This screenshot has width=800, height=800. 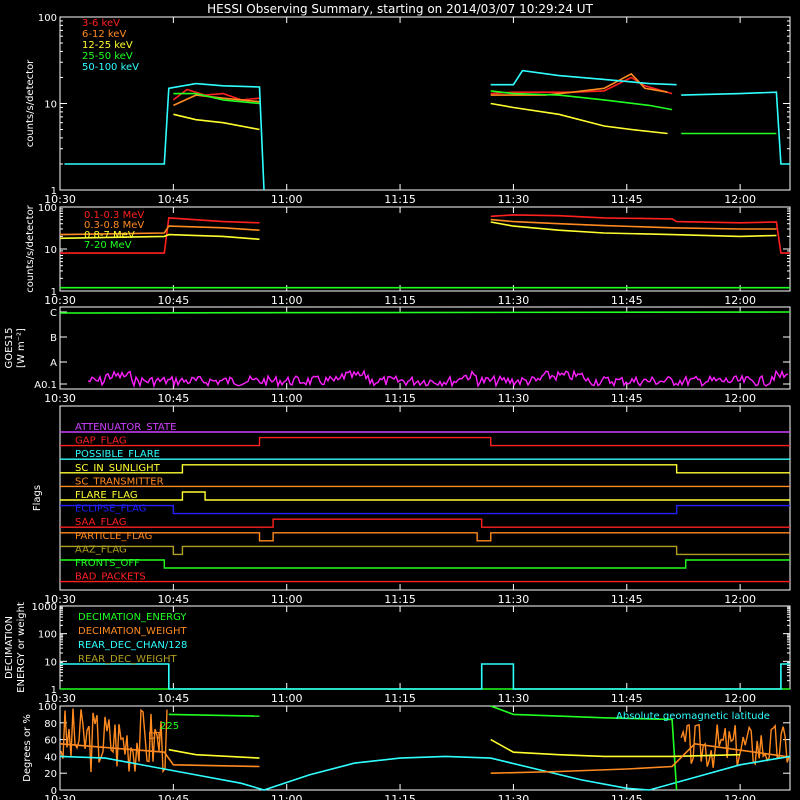 I want to click on decimation-series-line, so click(x=425, y=676).